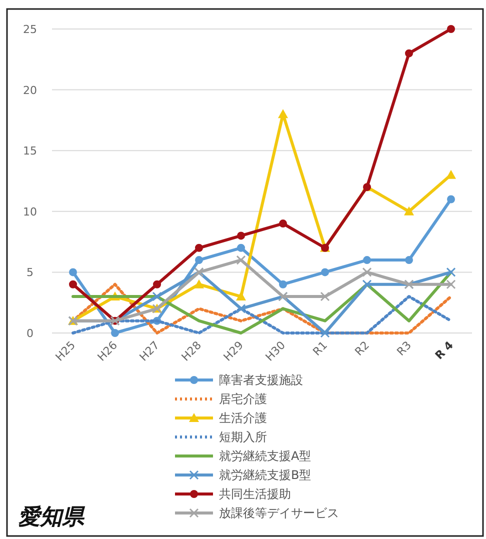 The height and width of the screenshot is (539, 486). I want to click on y-tick-label: 5, so click(30, 273).